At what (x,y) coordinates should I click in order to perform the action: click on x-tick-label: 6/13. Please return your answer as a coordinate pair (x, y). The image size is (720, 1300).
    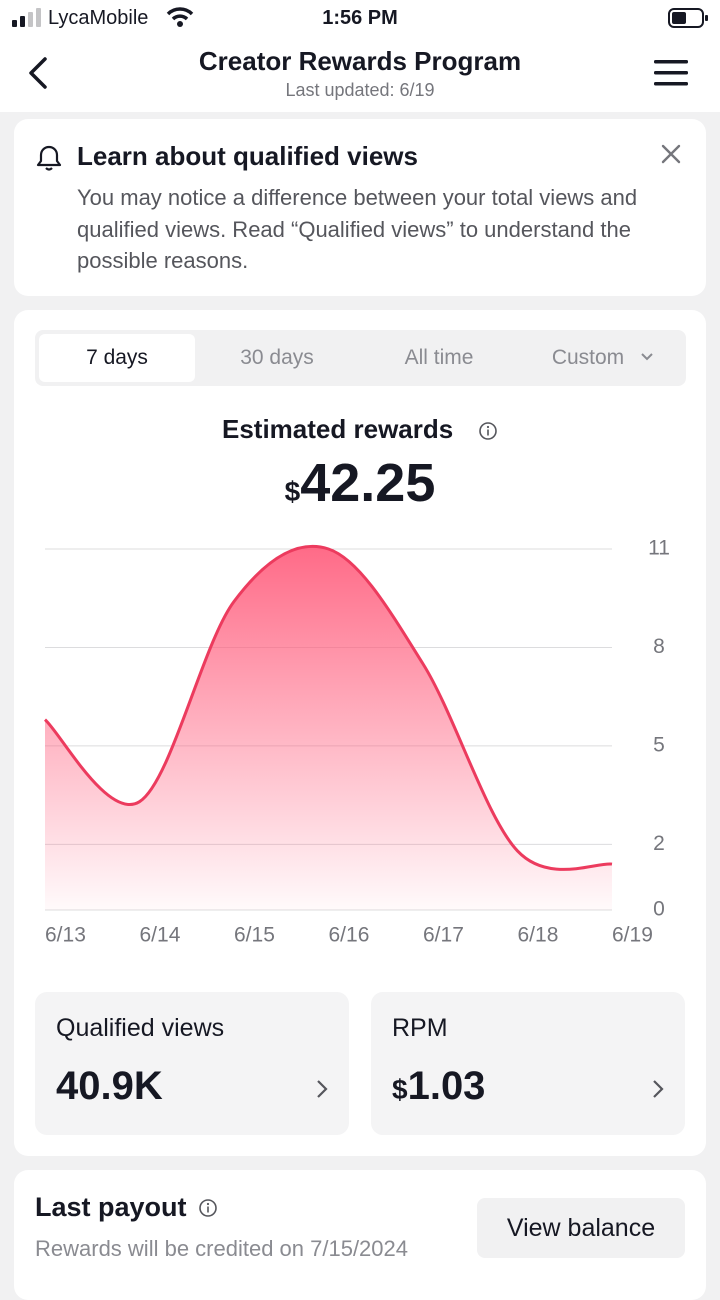
    Looking at the image, I should click on (65, 935).